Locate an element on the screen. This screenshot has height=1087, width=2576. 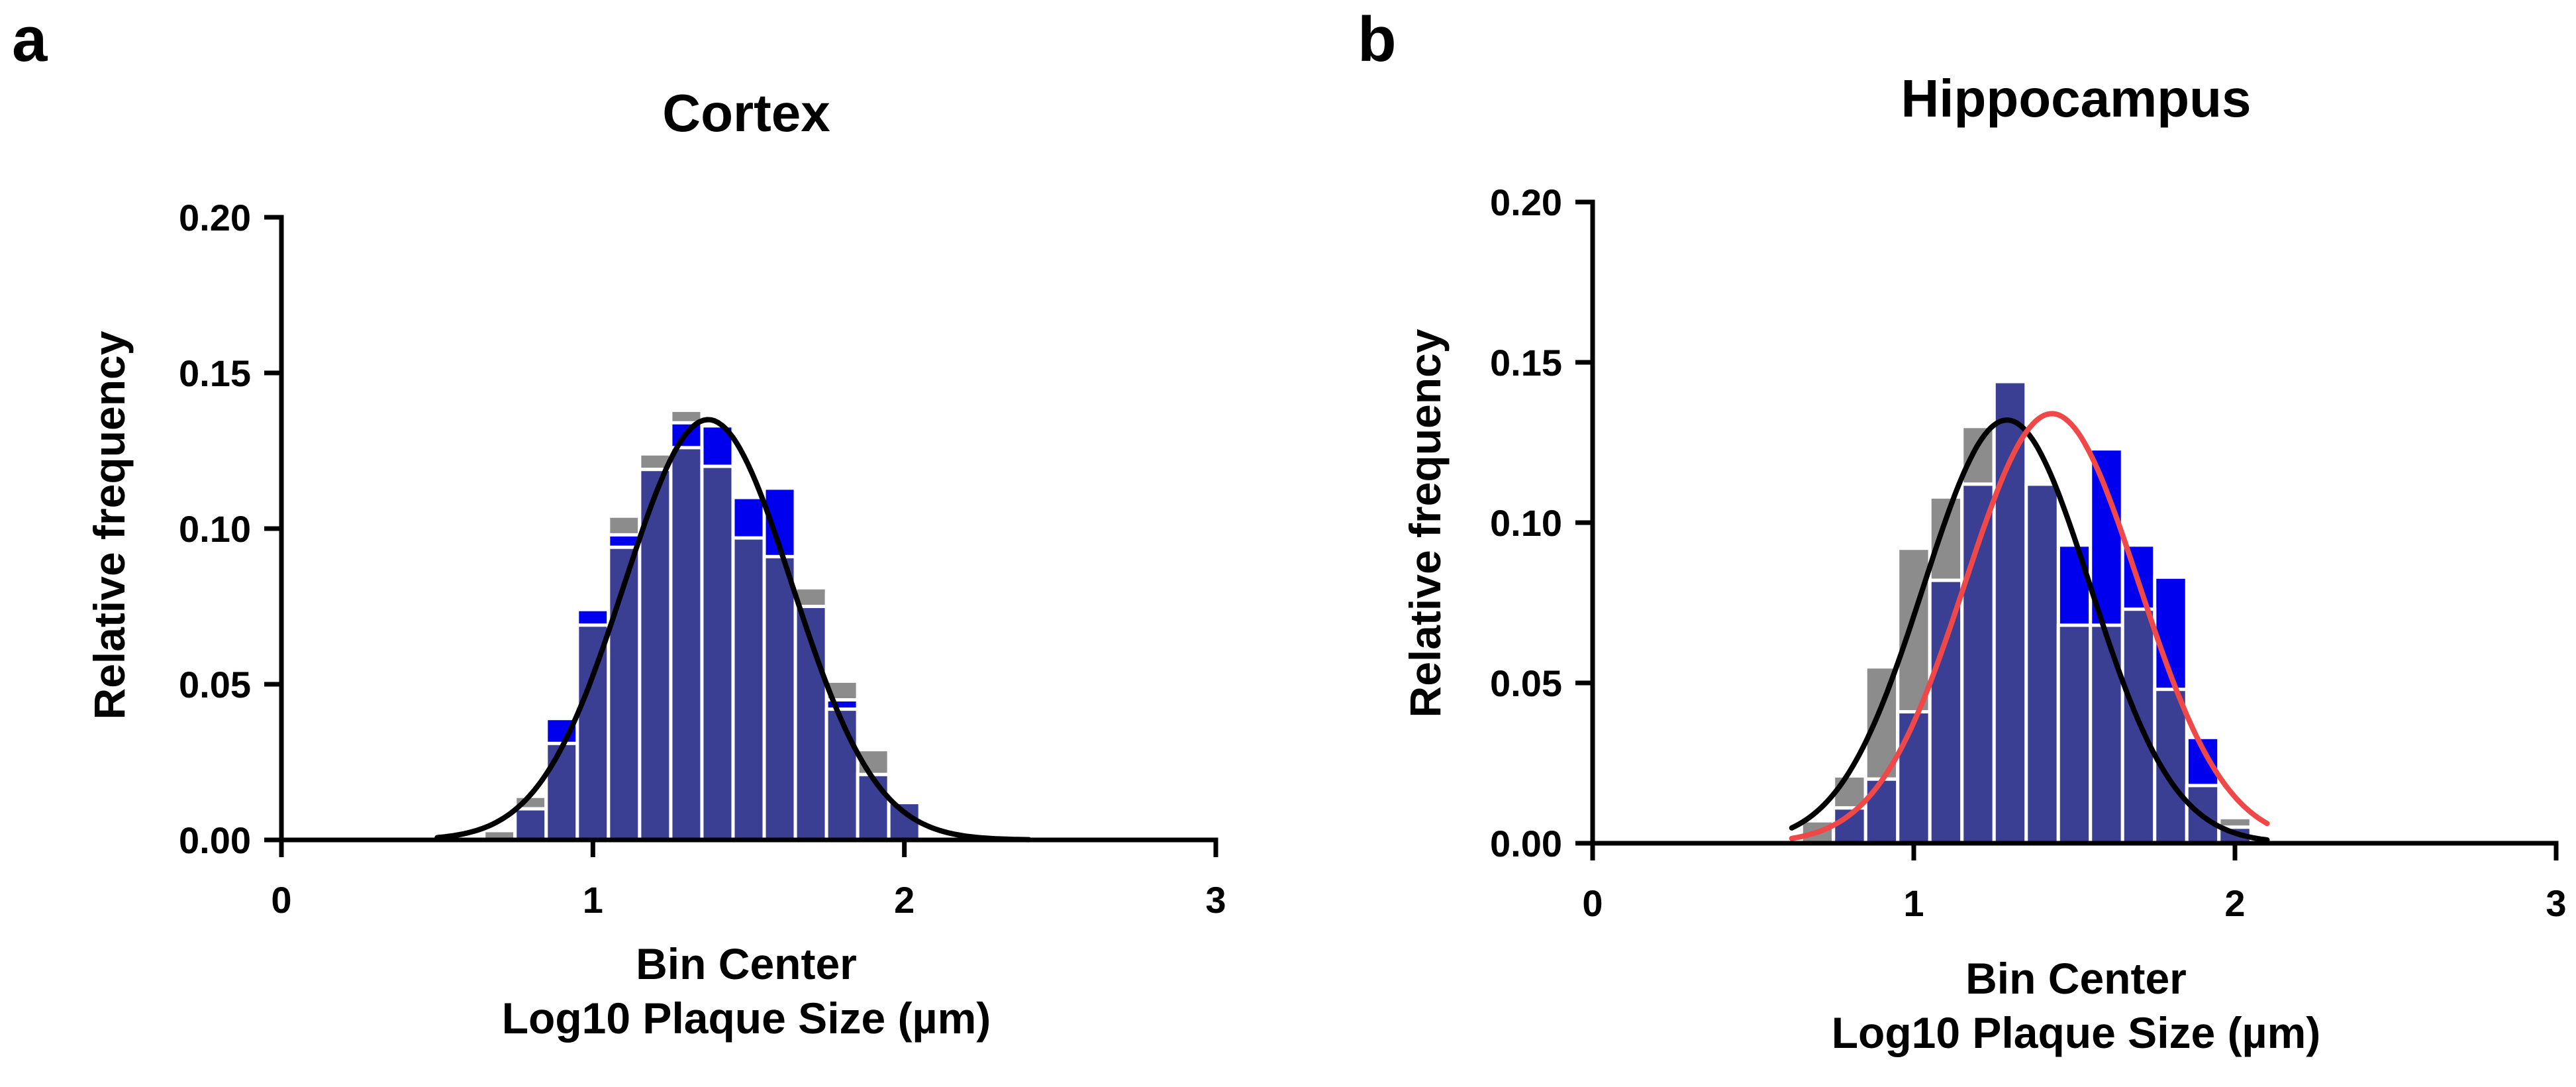
chart-title: Cortex is located at coordinates (746, 113).